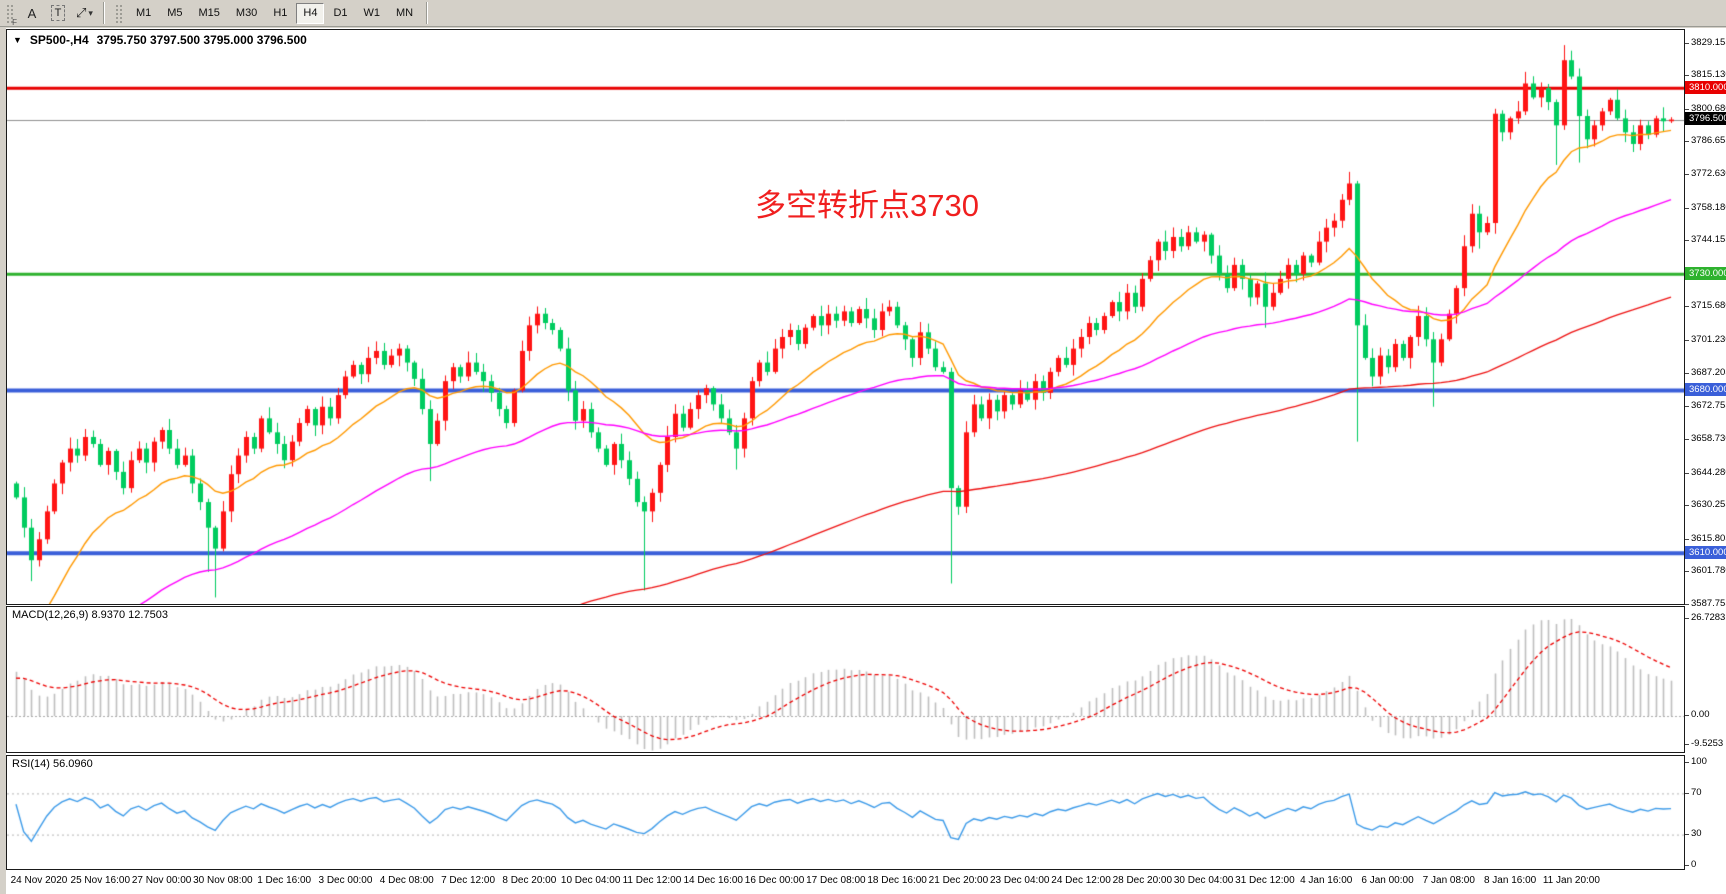 The height and width of the screenshot is (894, 1726). What do you see at coordinates (590, 880) in the screenshot?
I see `date-tick-label: 10 Dec 04:00` at bounding box center [590, 880].